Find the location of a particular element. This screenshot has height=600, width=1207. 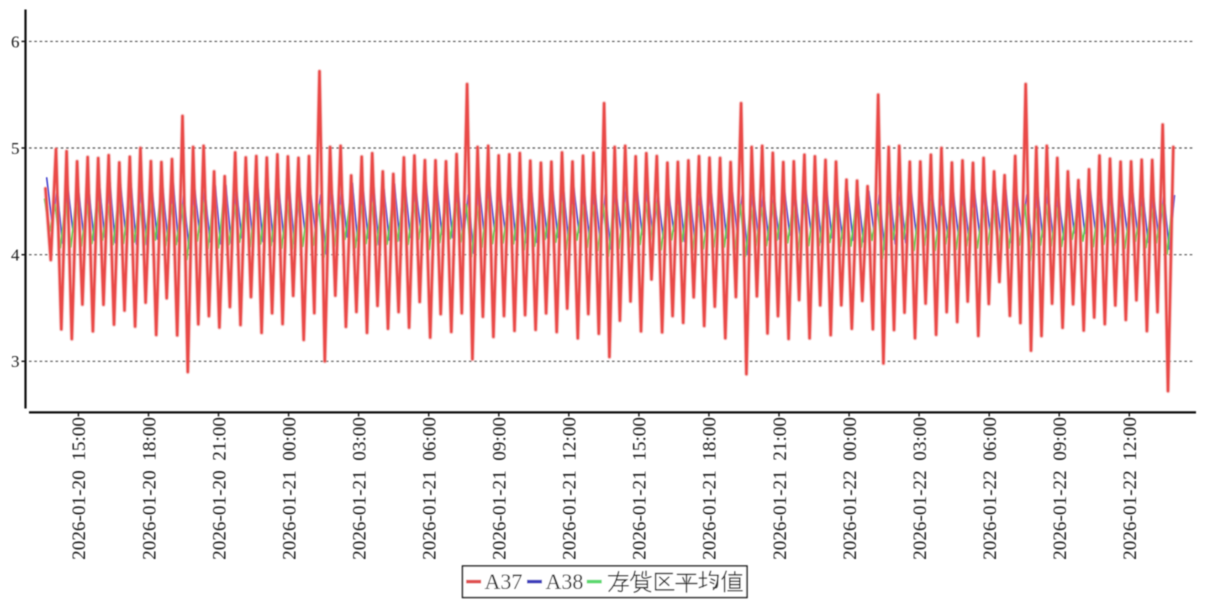

svg-text: 2026-01-20 21:00 is located at coordinates (219, 488).